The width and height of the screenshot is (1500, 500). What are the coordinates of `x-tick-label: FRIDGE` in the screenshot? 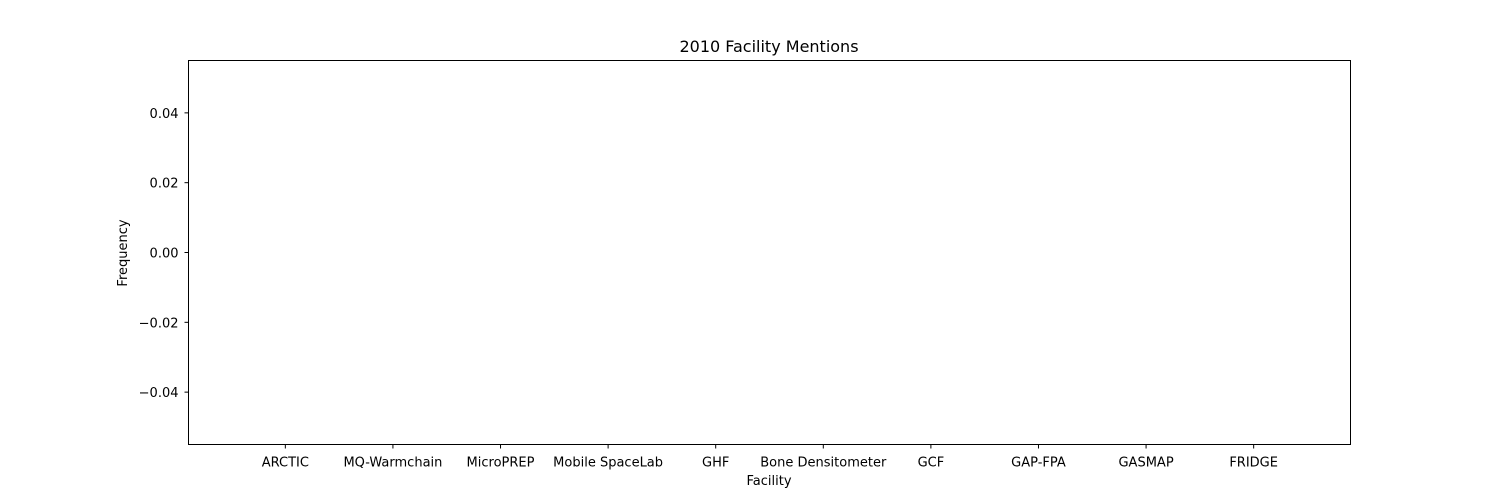 It's located at (1253, 463).